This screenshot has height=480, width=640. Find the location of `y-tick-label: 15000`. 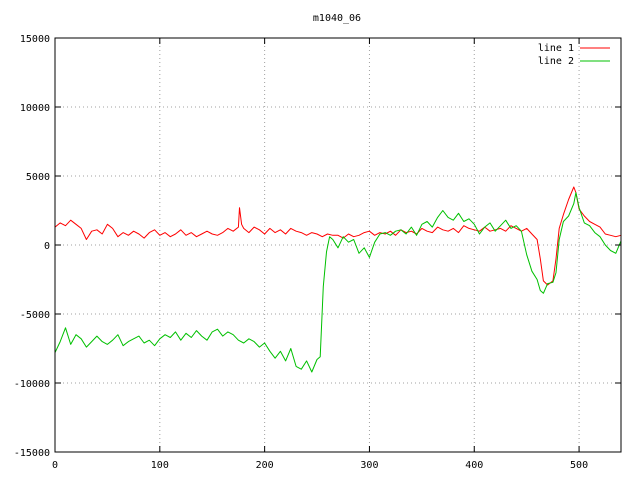

y-tick-label: 15000 is located at coordinates (35, 39).